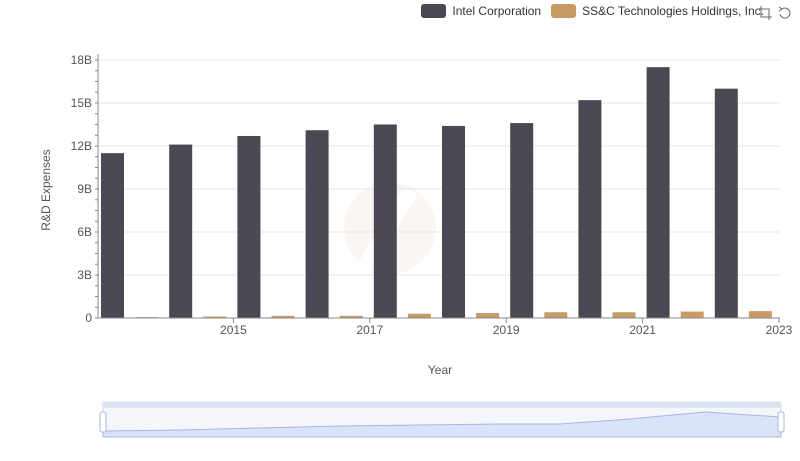 The image size is (800, 461). What do you see at coordinates (785, 13) in the screenshot?
I see `zoom-restore-icon` at bounding box center [785, 13].